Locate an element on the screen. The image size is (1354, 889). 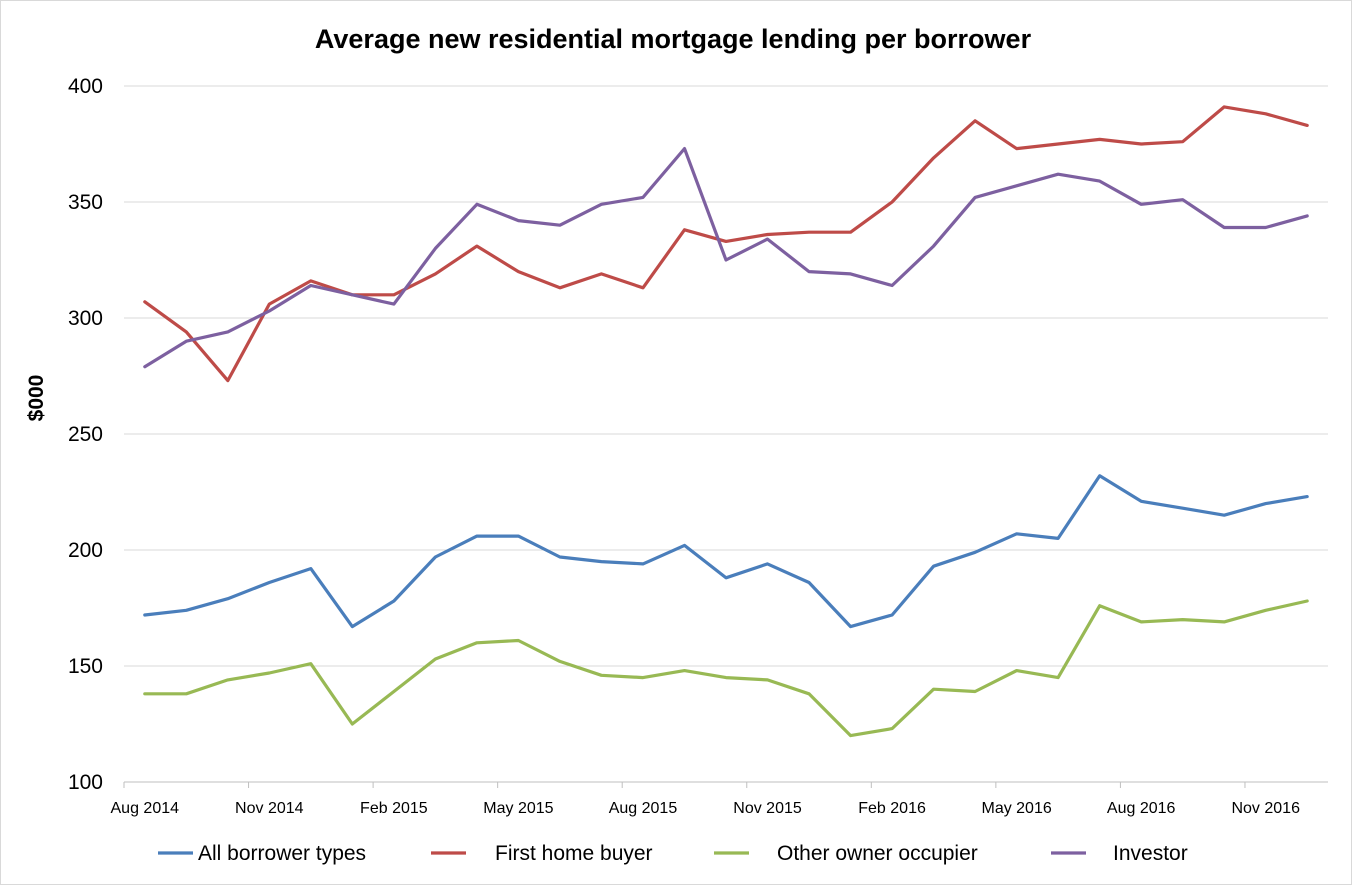
y-tick-label: 250 is located at coordinates (85, 434).